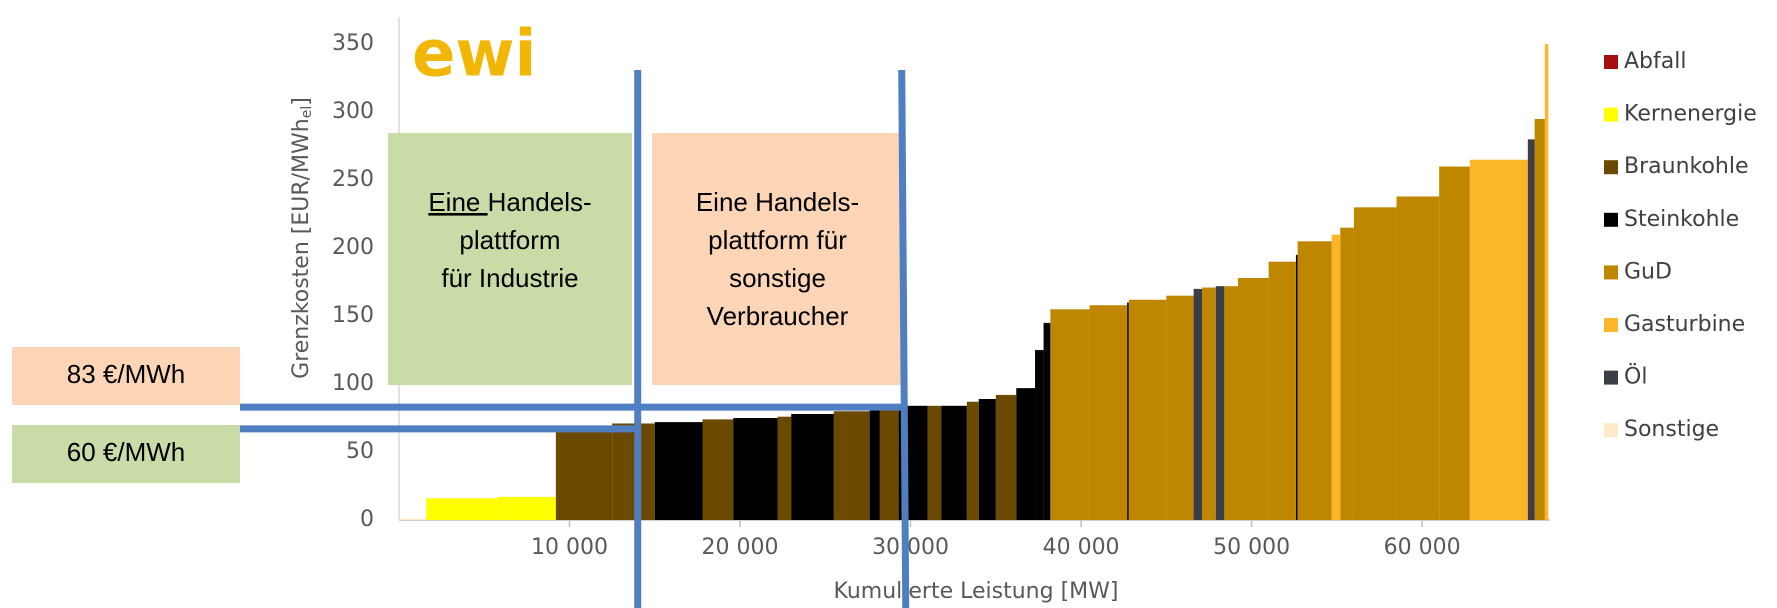  I want to click on y-tick-label: 100, so click(353, 383).